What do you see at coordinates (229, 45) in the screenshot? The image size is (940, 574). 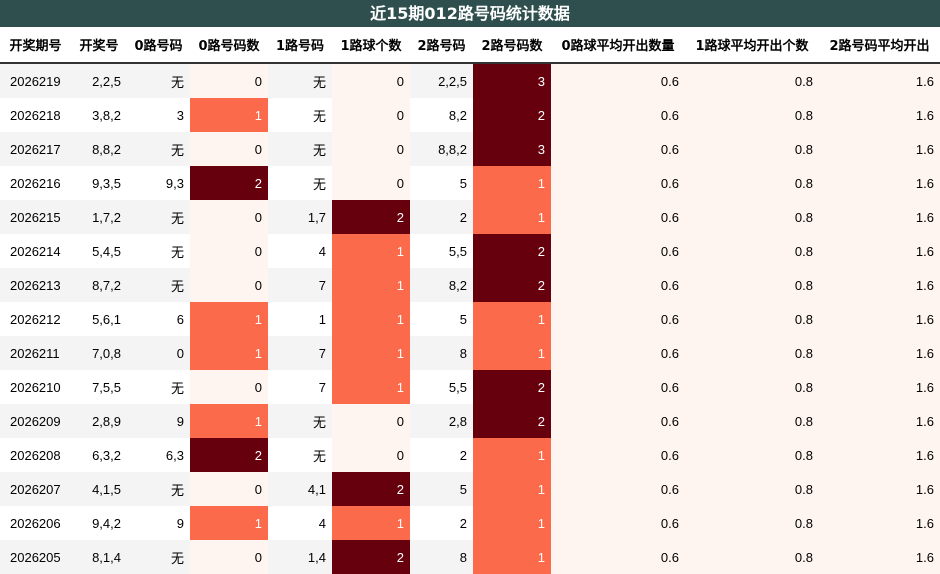 I see `header-road0-count: 0路号码数` at bounding box center [229, 45].